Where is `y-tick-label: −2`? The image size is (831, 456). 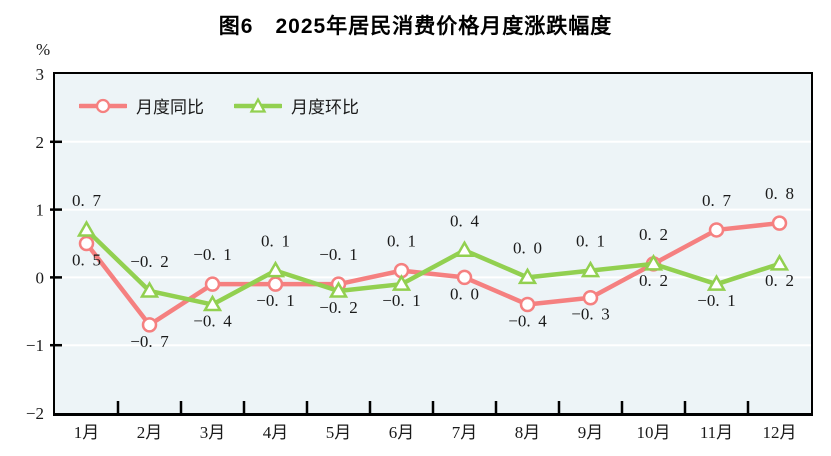 y-tick-label: −2 is located at coordinates (35, 413).